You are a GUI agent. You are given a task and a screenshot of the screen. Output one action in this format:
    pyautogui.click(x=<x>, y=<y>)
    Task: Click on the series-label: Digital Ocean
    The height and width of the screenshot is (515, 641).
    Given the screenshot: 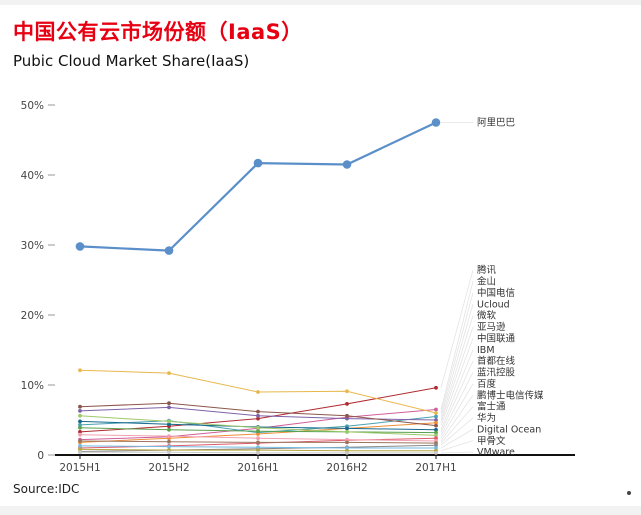 What is the action you would take?
    pyautogui.click(x=509, y=429)
    